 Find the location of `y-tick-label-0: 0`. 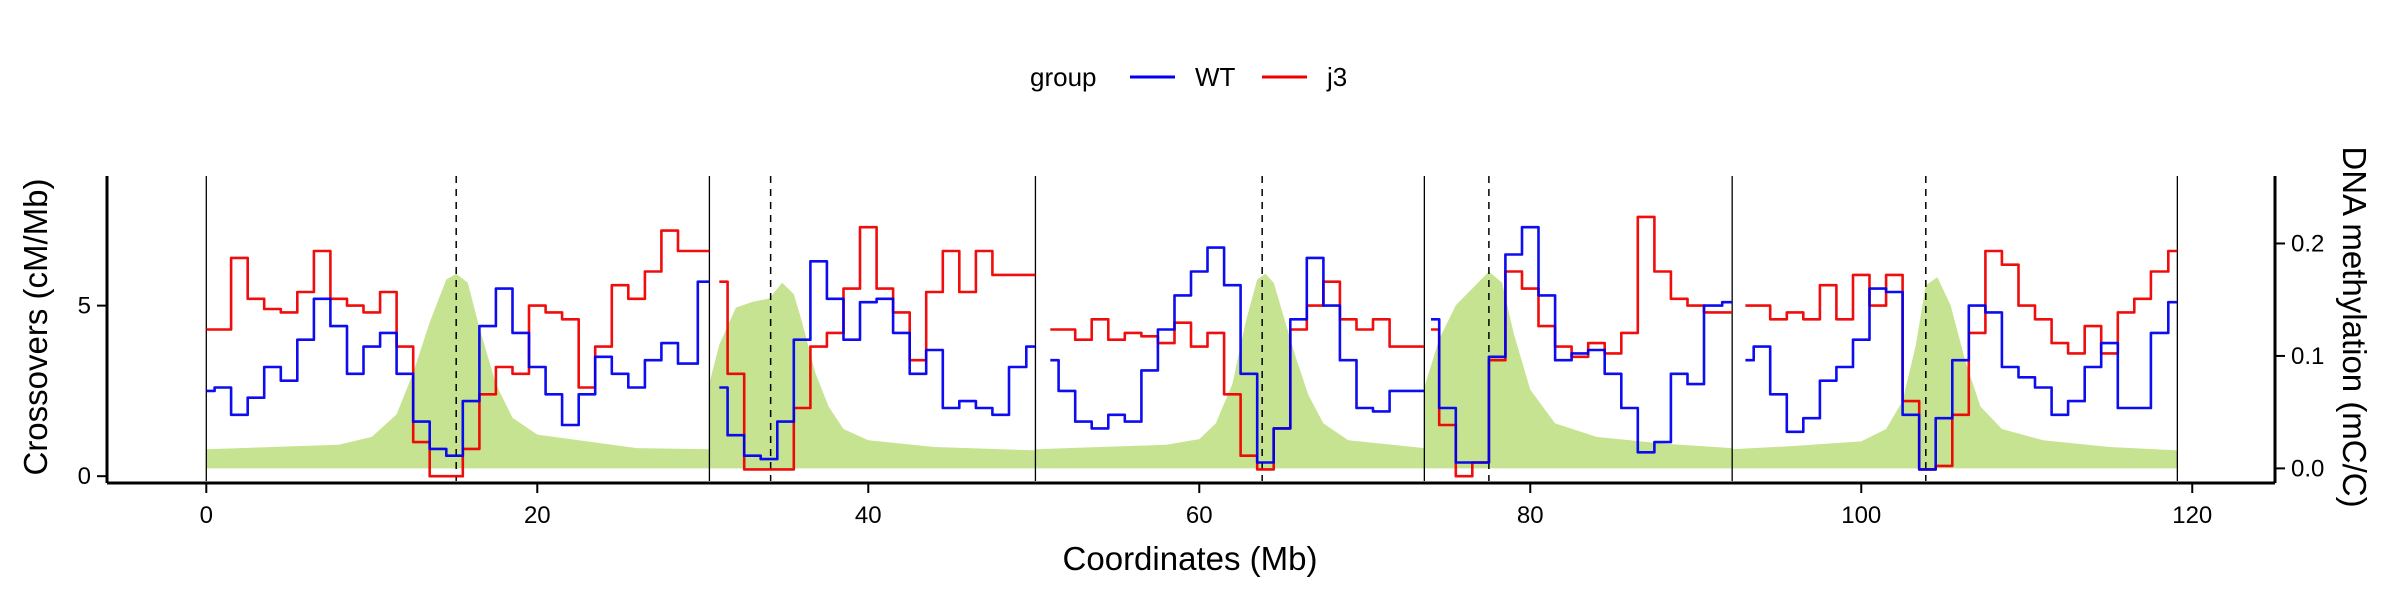

y-tick-label-0: 0 is located at coordinates (84, 476).